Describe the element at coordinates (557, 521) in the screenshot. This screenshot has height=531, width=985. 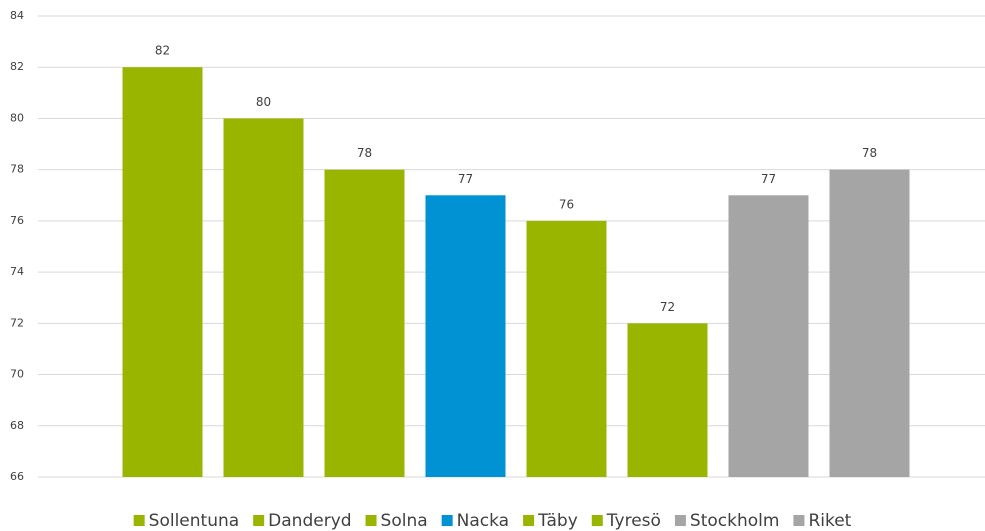
I see `legend-label: Täby` at that location.